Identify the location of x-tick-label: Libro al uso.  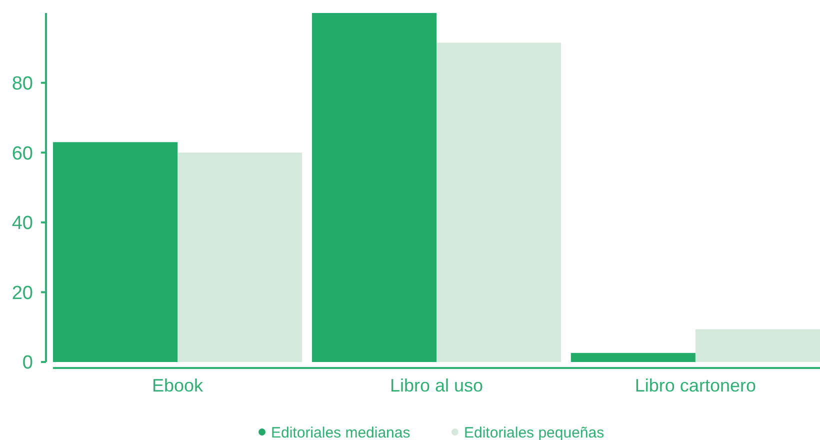
(437, 385).